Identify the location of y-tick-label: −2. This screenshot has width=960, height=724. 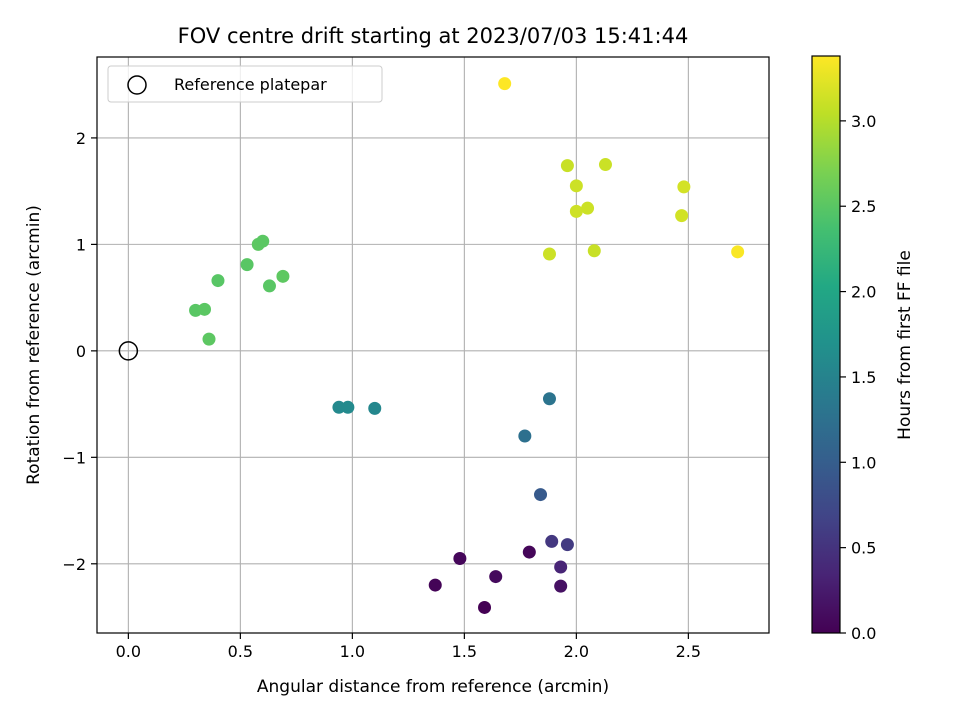
(74, 564).